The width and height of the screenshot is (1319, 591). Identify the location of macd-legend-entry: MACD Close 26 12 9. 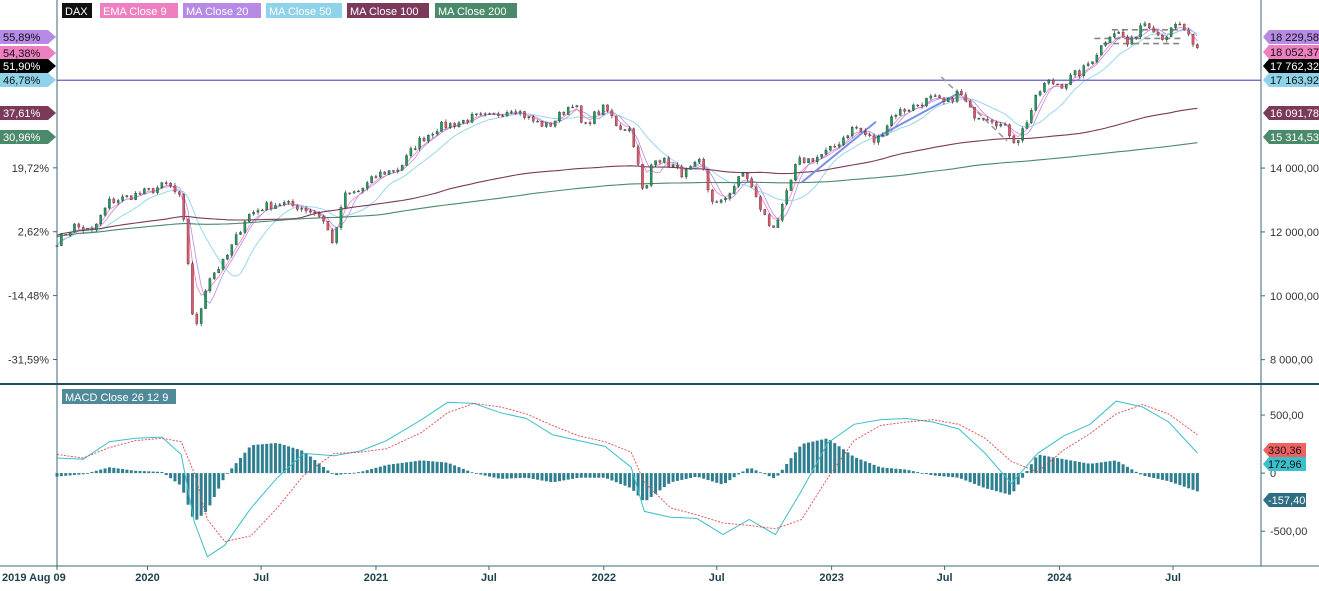
(119, 396).